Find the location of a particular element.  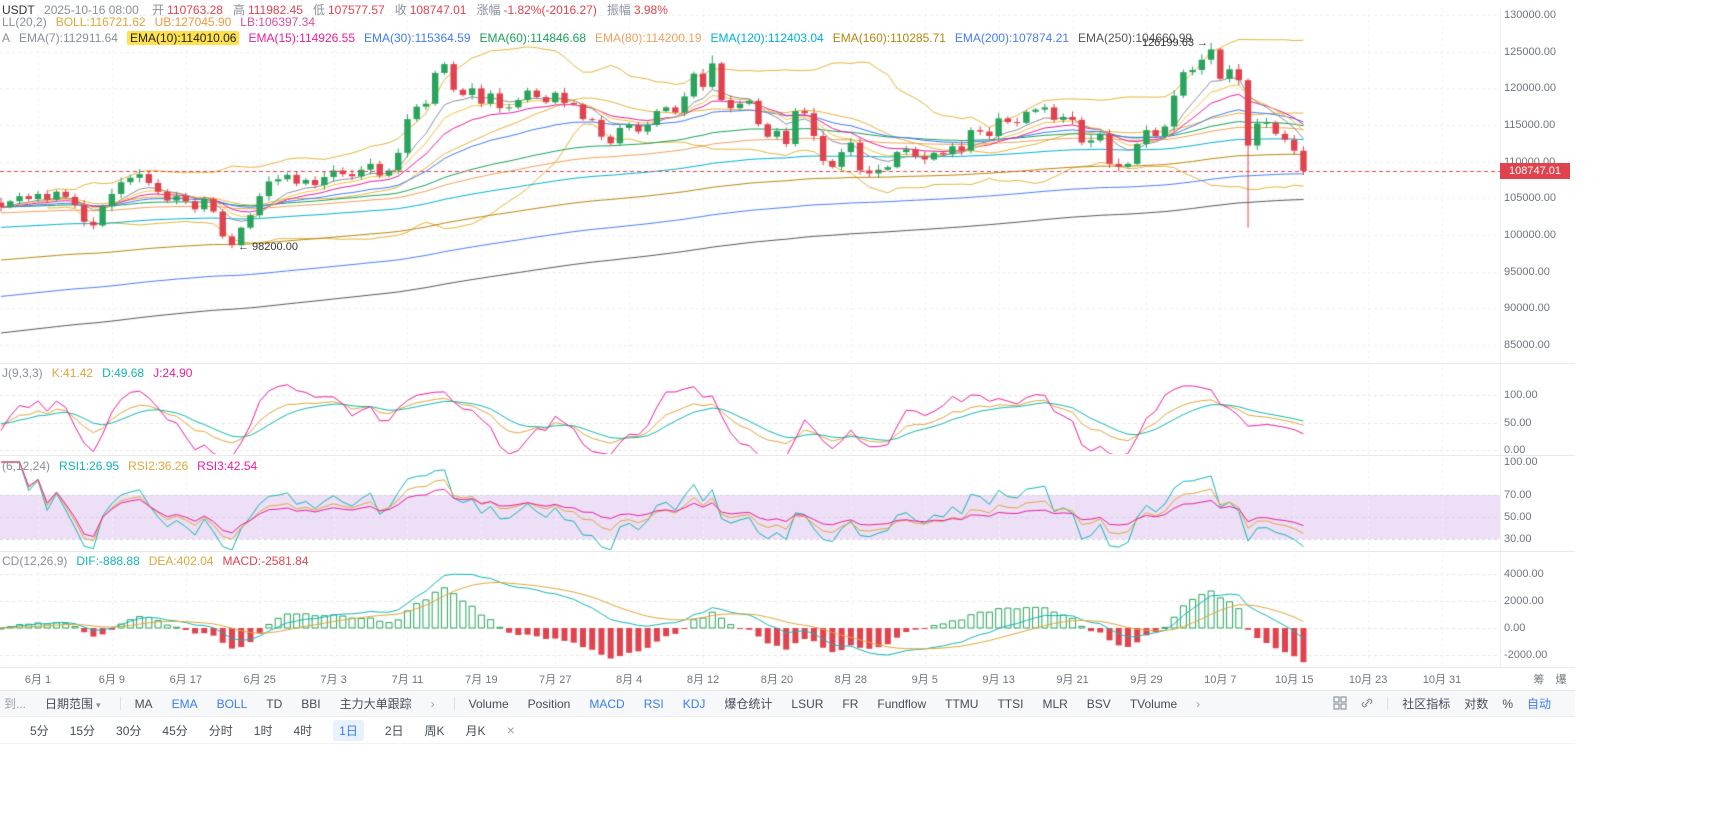

timeframe-month: 月K is located at coordinates (475, 730).